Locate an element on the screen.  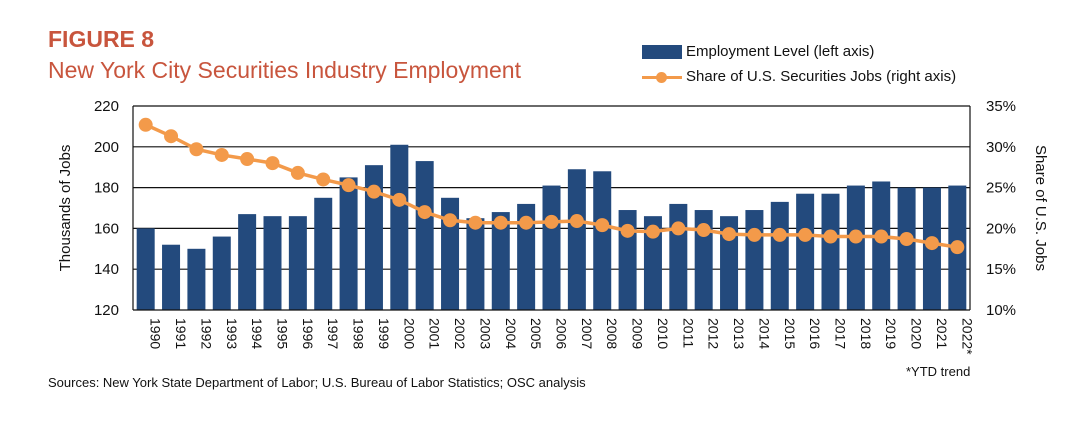
x-tick-label: 2017 is located at coordinates (841, 333).